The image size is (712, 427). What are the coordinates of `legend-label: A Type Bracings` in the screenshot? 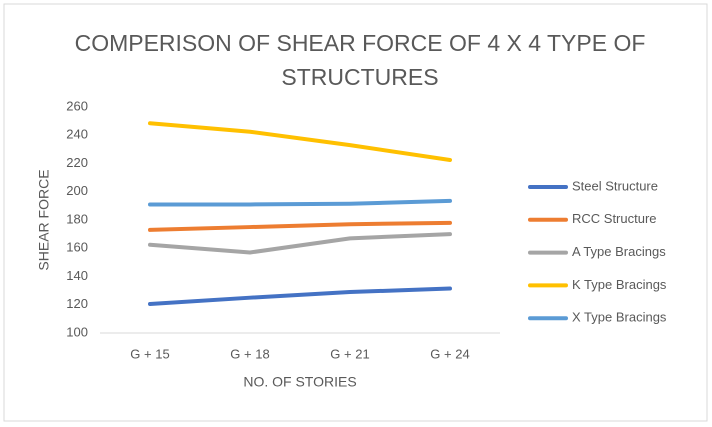 It's located at (619, 251).